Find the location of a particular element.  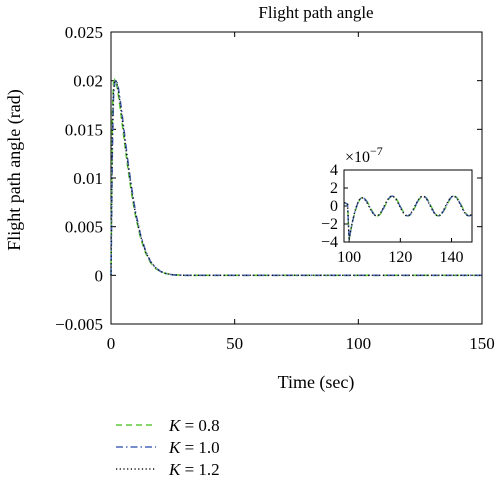

inset-scale-base: ×10 is located at coordinates (357, 157).